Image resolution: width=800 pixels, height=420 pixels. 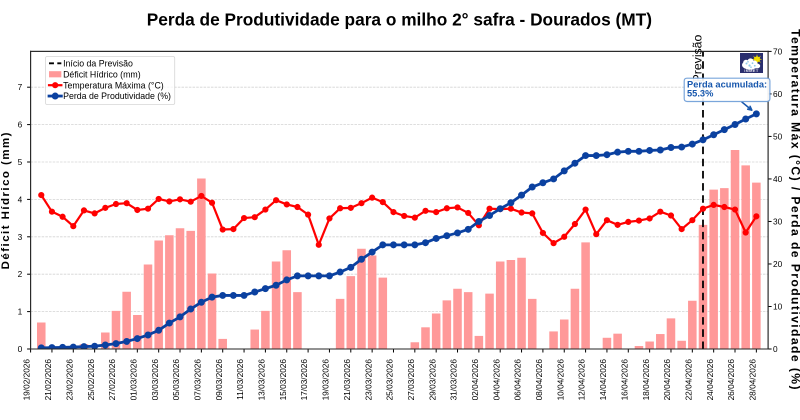 I want to click on svg-text: 04/04/2026, so click(x=496, y=380).